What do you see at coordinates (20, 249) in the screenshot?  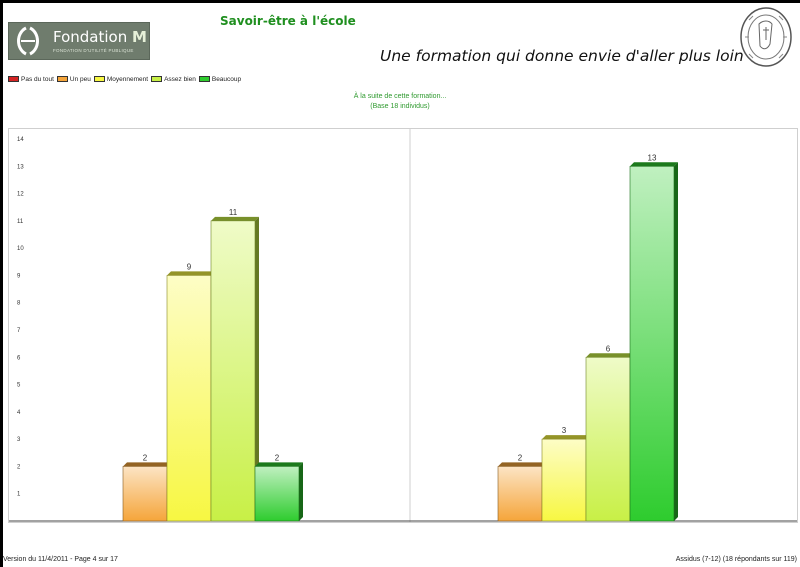 I see `y-tick-label: 10` at bounding box center [20, 249].